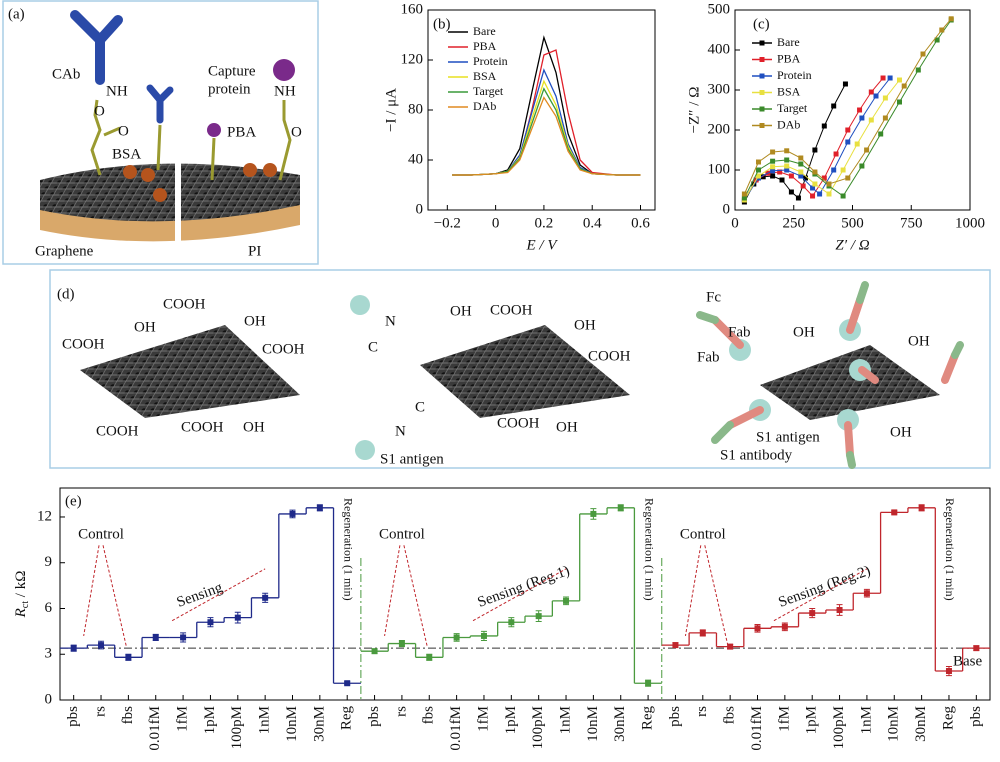  I want to click on y-tick-label: 400, so click(719, 49).